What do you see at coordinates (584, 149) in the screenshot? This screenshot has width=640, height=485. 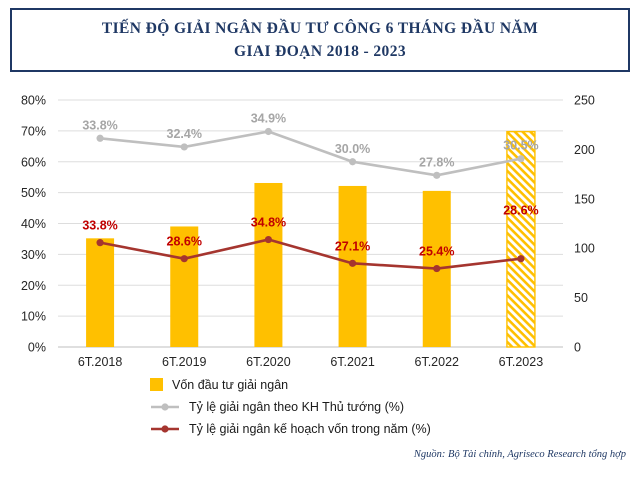 I see `svg-text: 200` at bounding box center [584, 149].